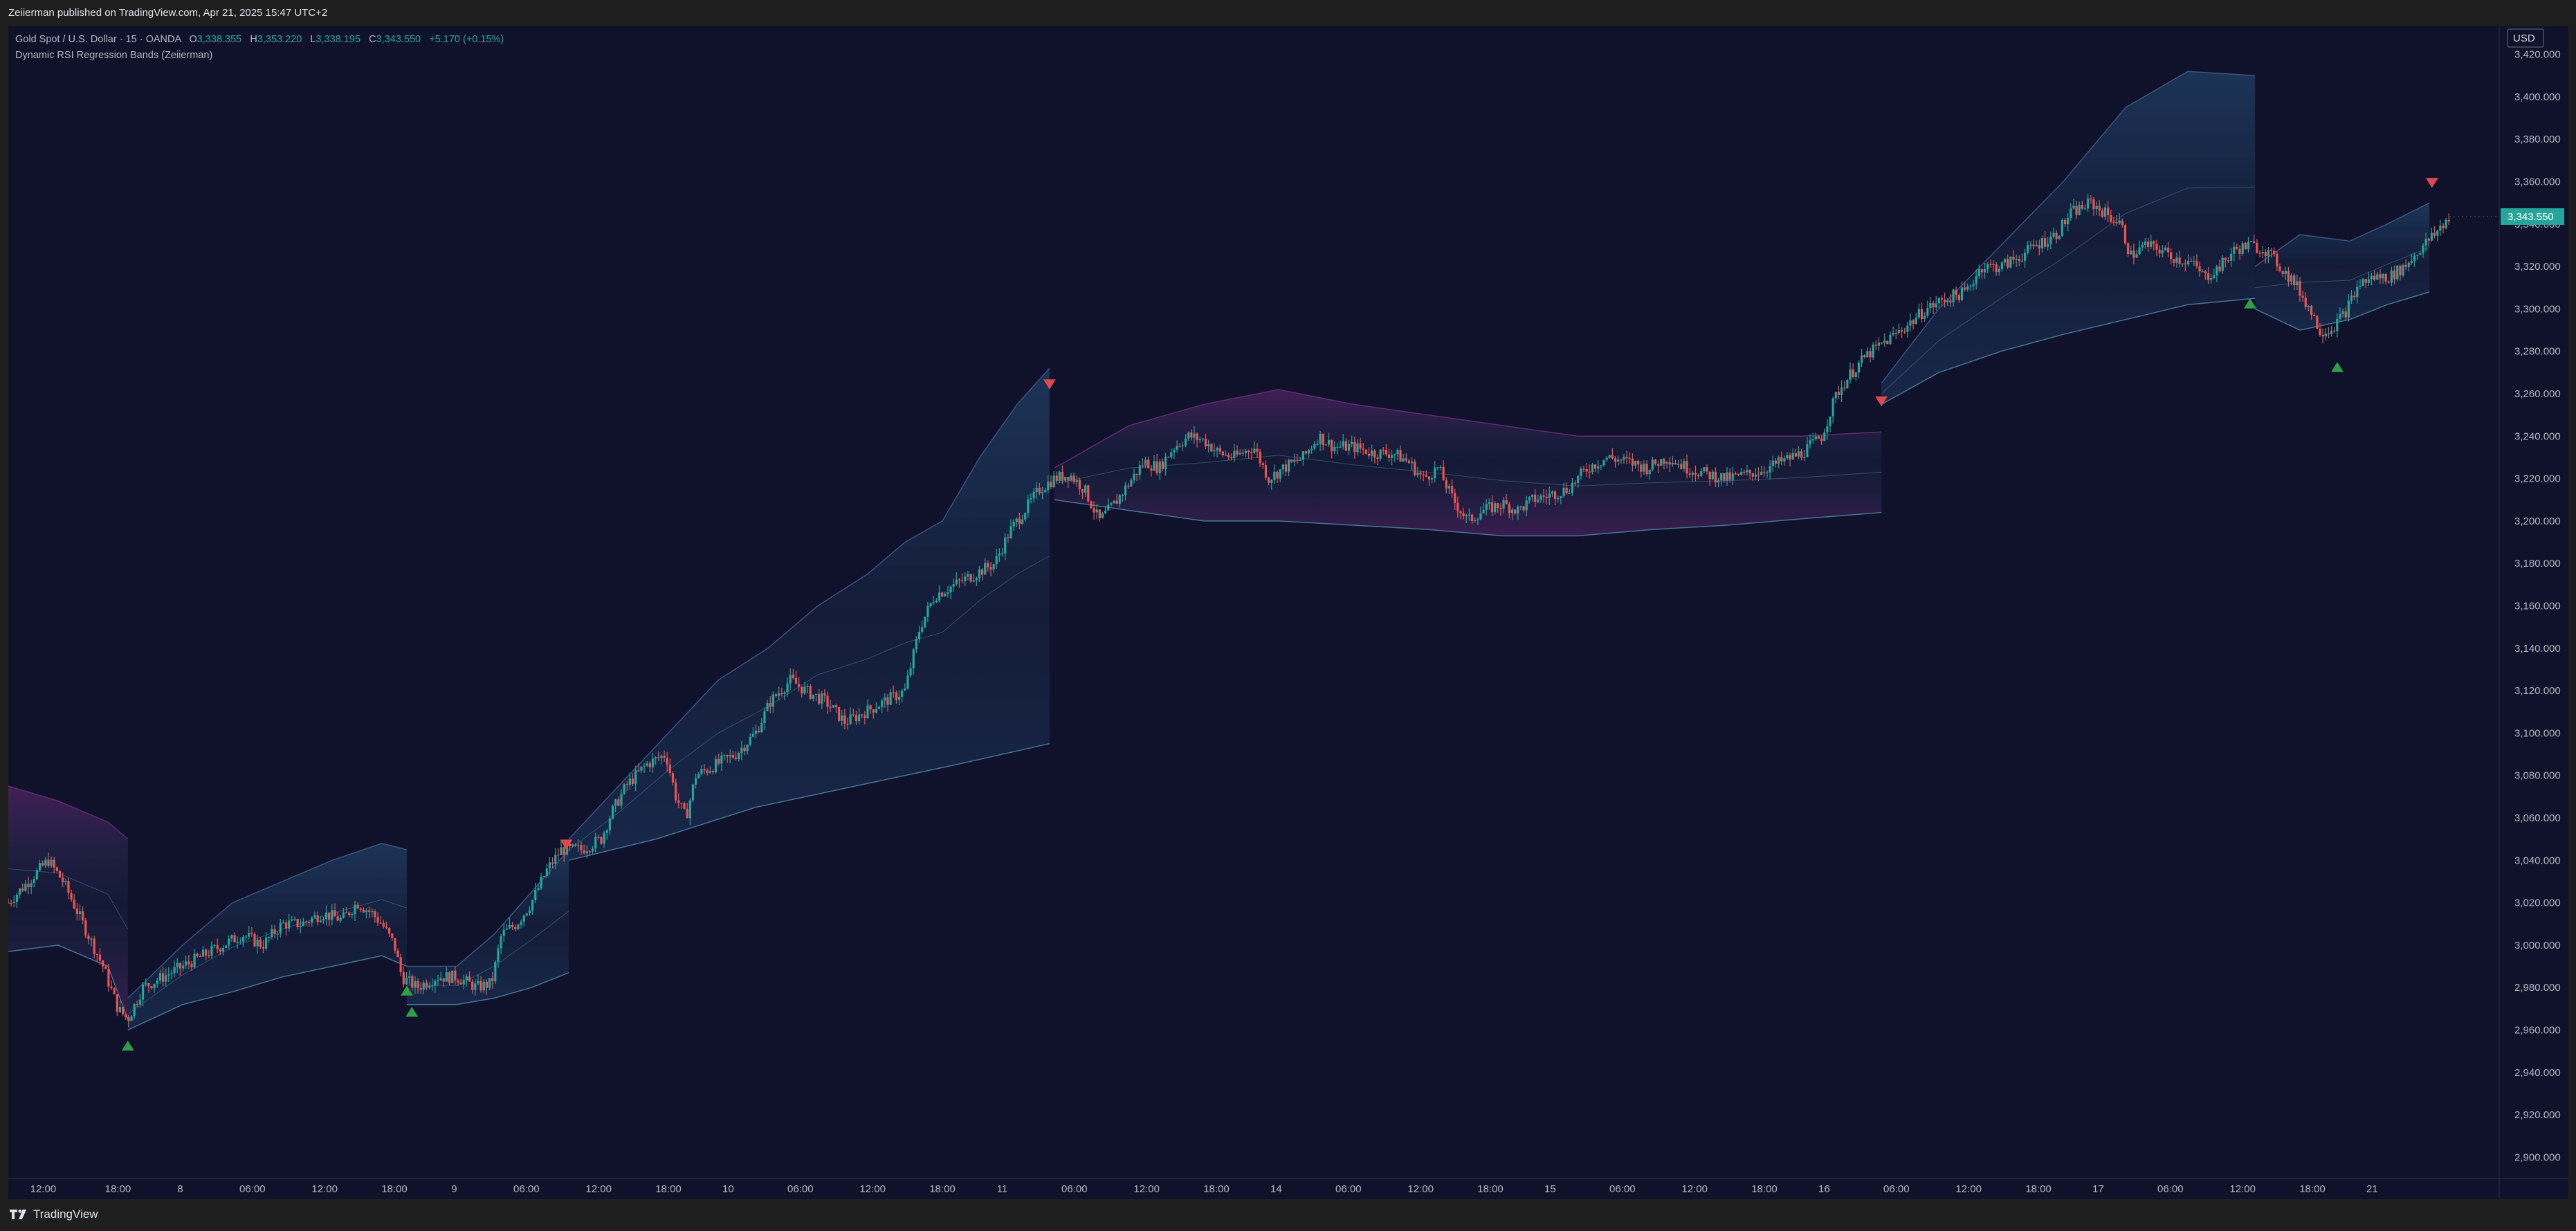 The height and width of the screenshot is (1231, 2576). What do you see at coordinates (1216, 1189) in the screenshot?
I see `x-tick-label: 18:00` at bounding box center [1216, 1189].